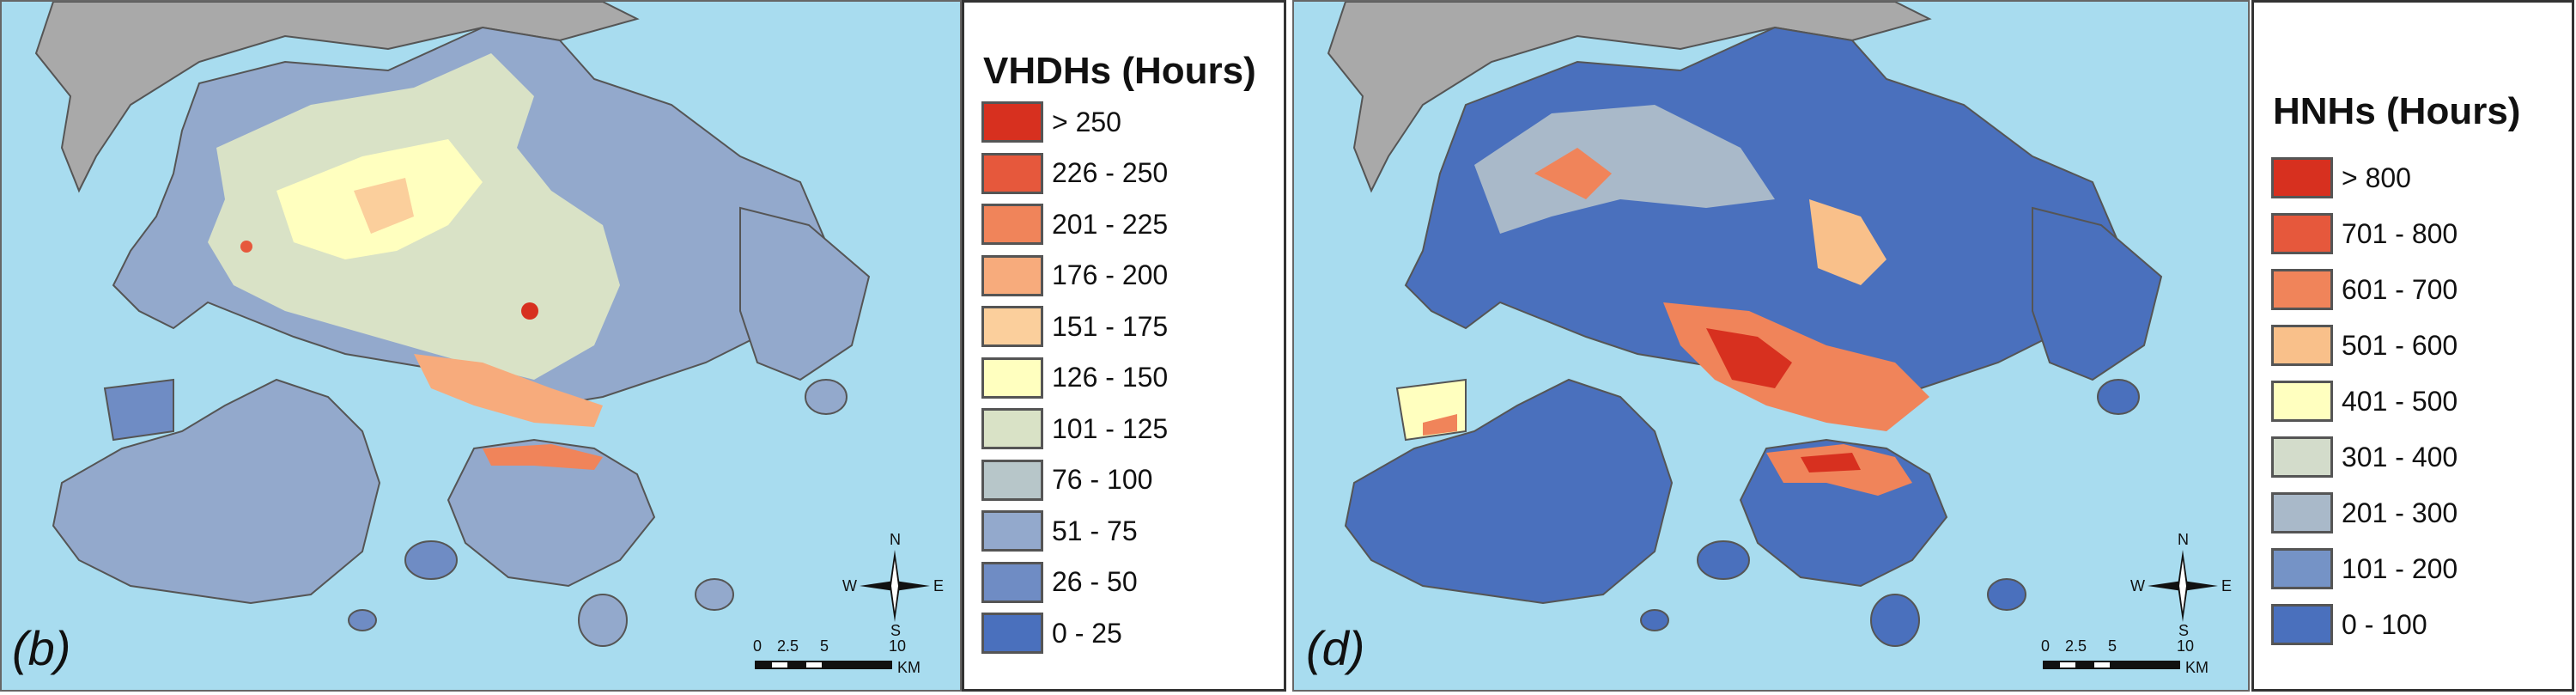 The image size is (2576, 695). Describe the element at coordinates (2400, 233) in the screenshot. I see `legend-label: 701 - 800` at that location.